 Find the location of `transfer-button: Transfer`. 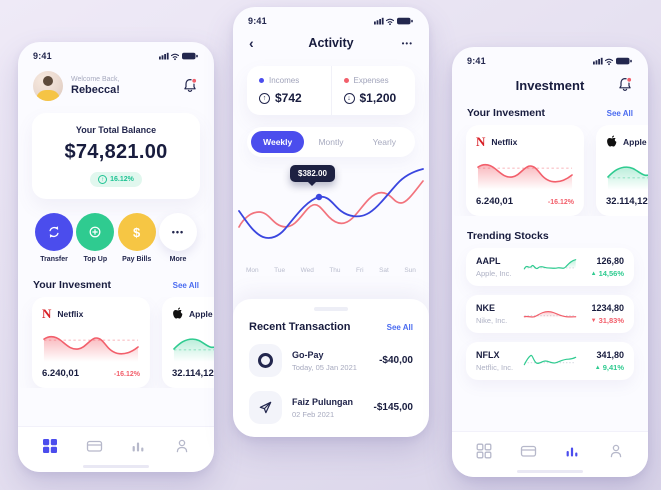

transfer-button: Transfer is located at coordinates (54, 238).